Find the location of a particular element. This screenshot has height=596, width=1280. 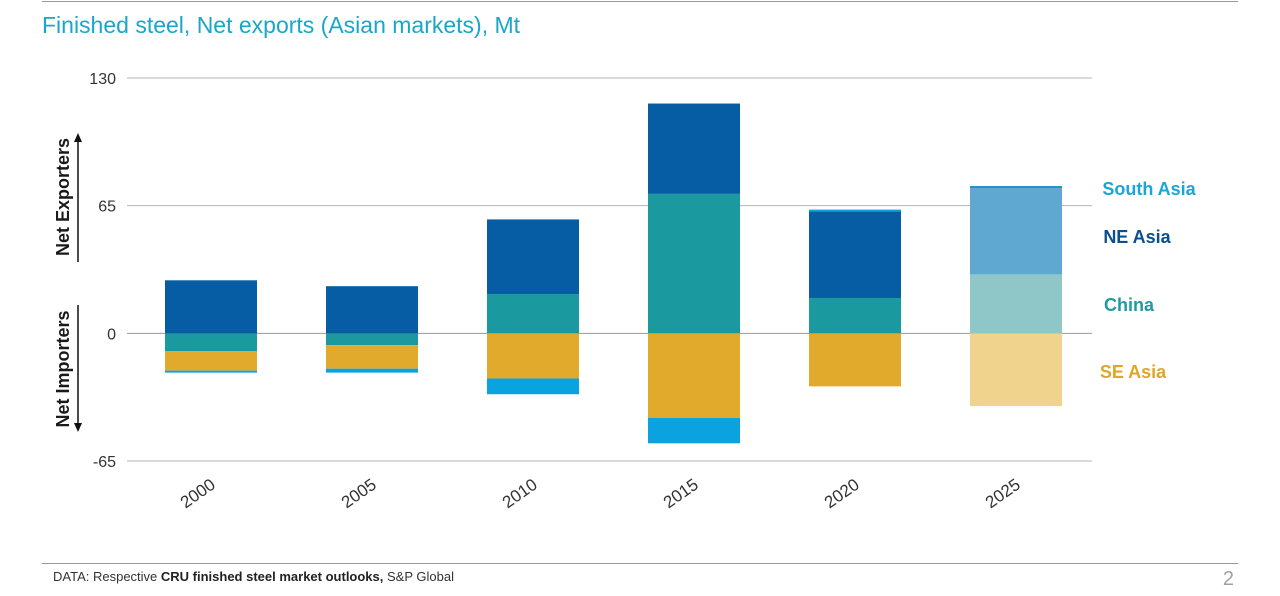

bar-2005-south-asia is located at coordinates (372, 370).